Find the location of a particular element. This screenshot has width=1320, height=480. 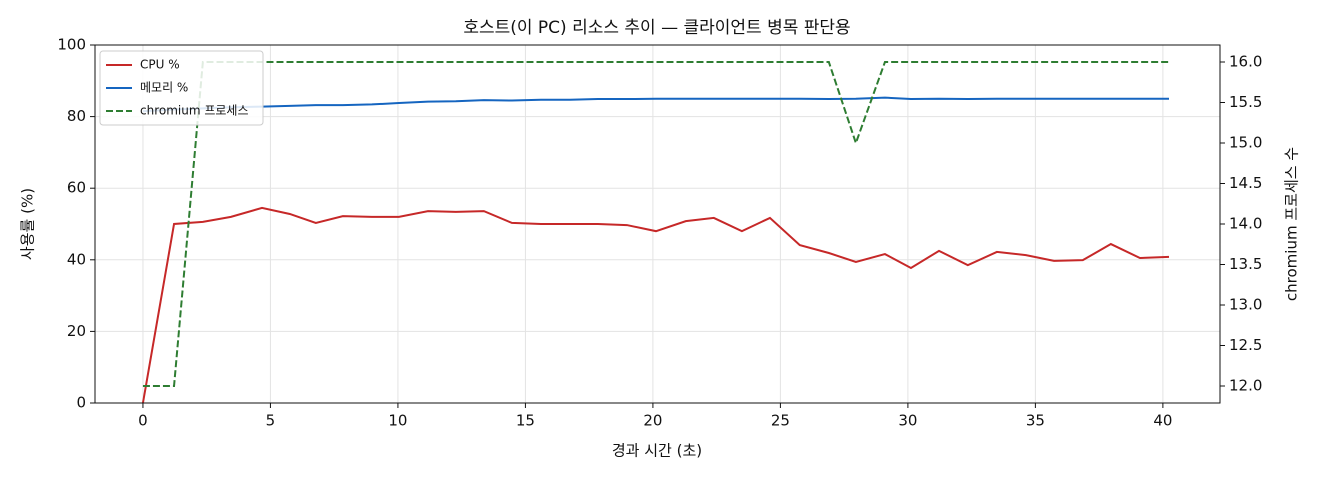

legend-label: chromium 프로세스 is located at coordinates (194, 111).